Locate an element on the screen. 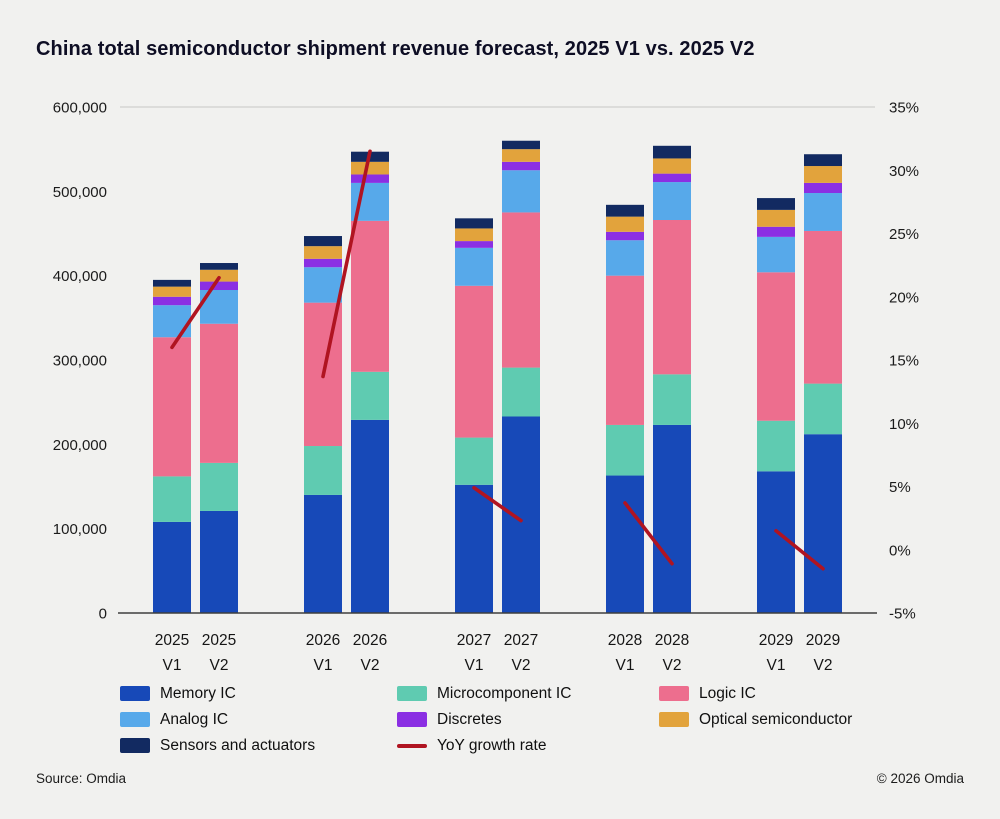 The height and width of the screenshot is (819, 1000). y-right-tick-label: 30% is located at coordinates (904, 171).